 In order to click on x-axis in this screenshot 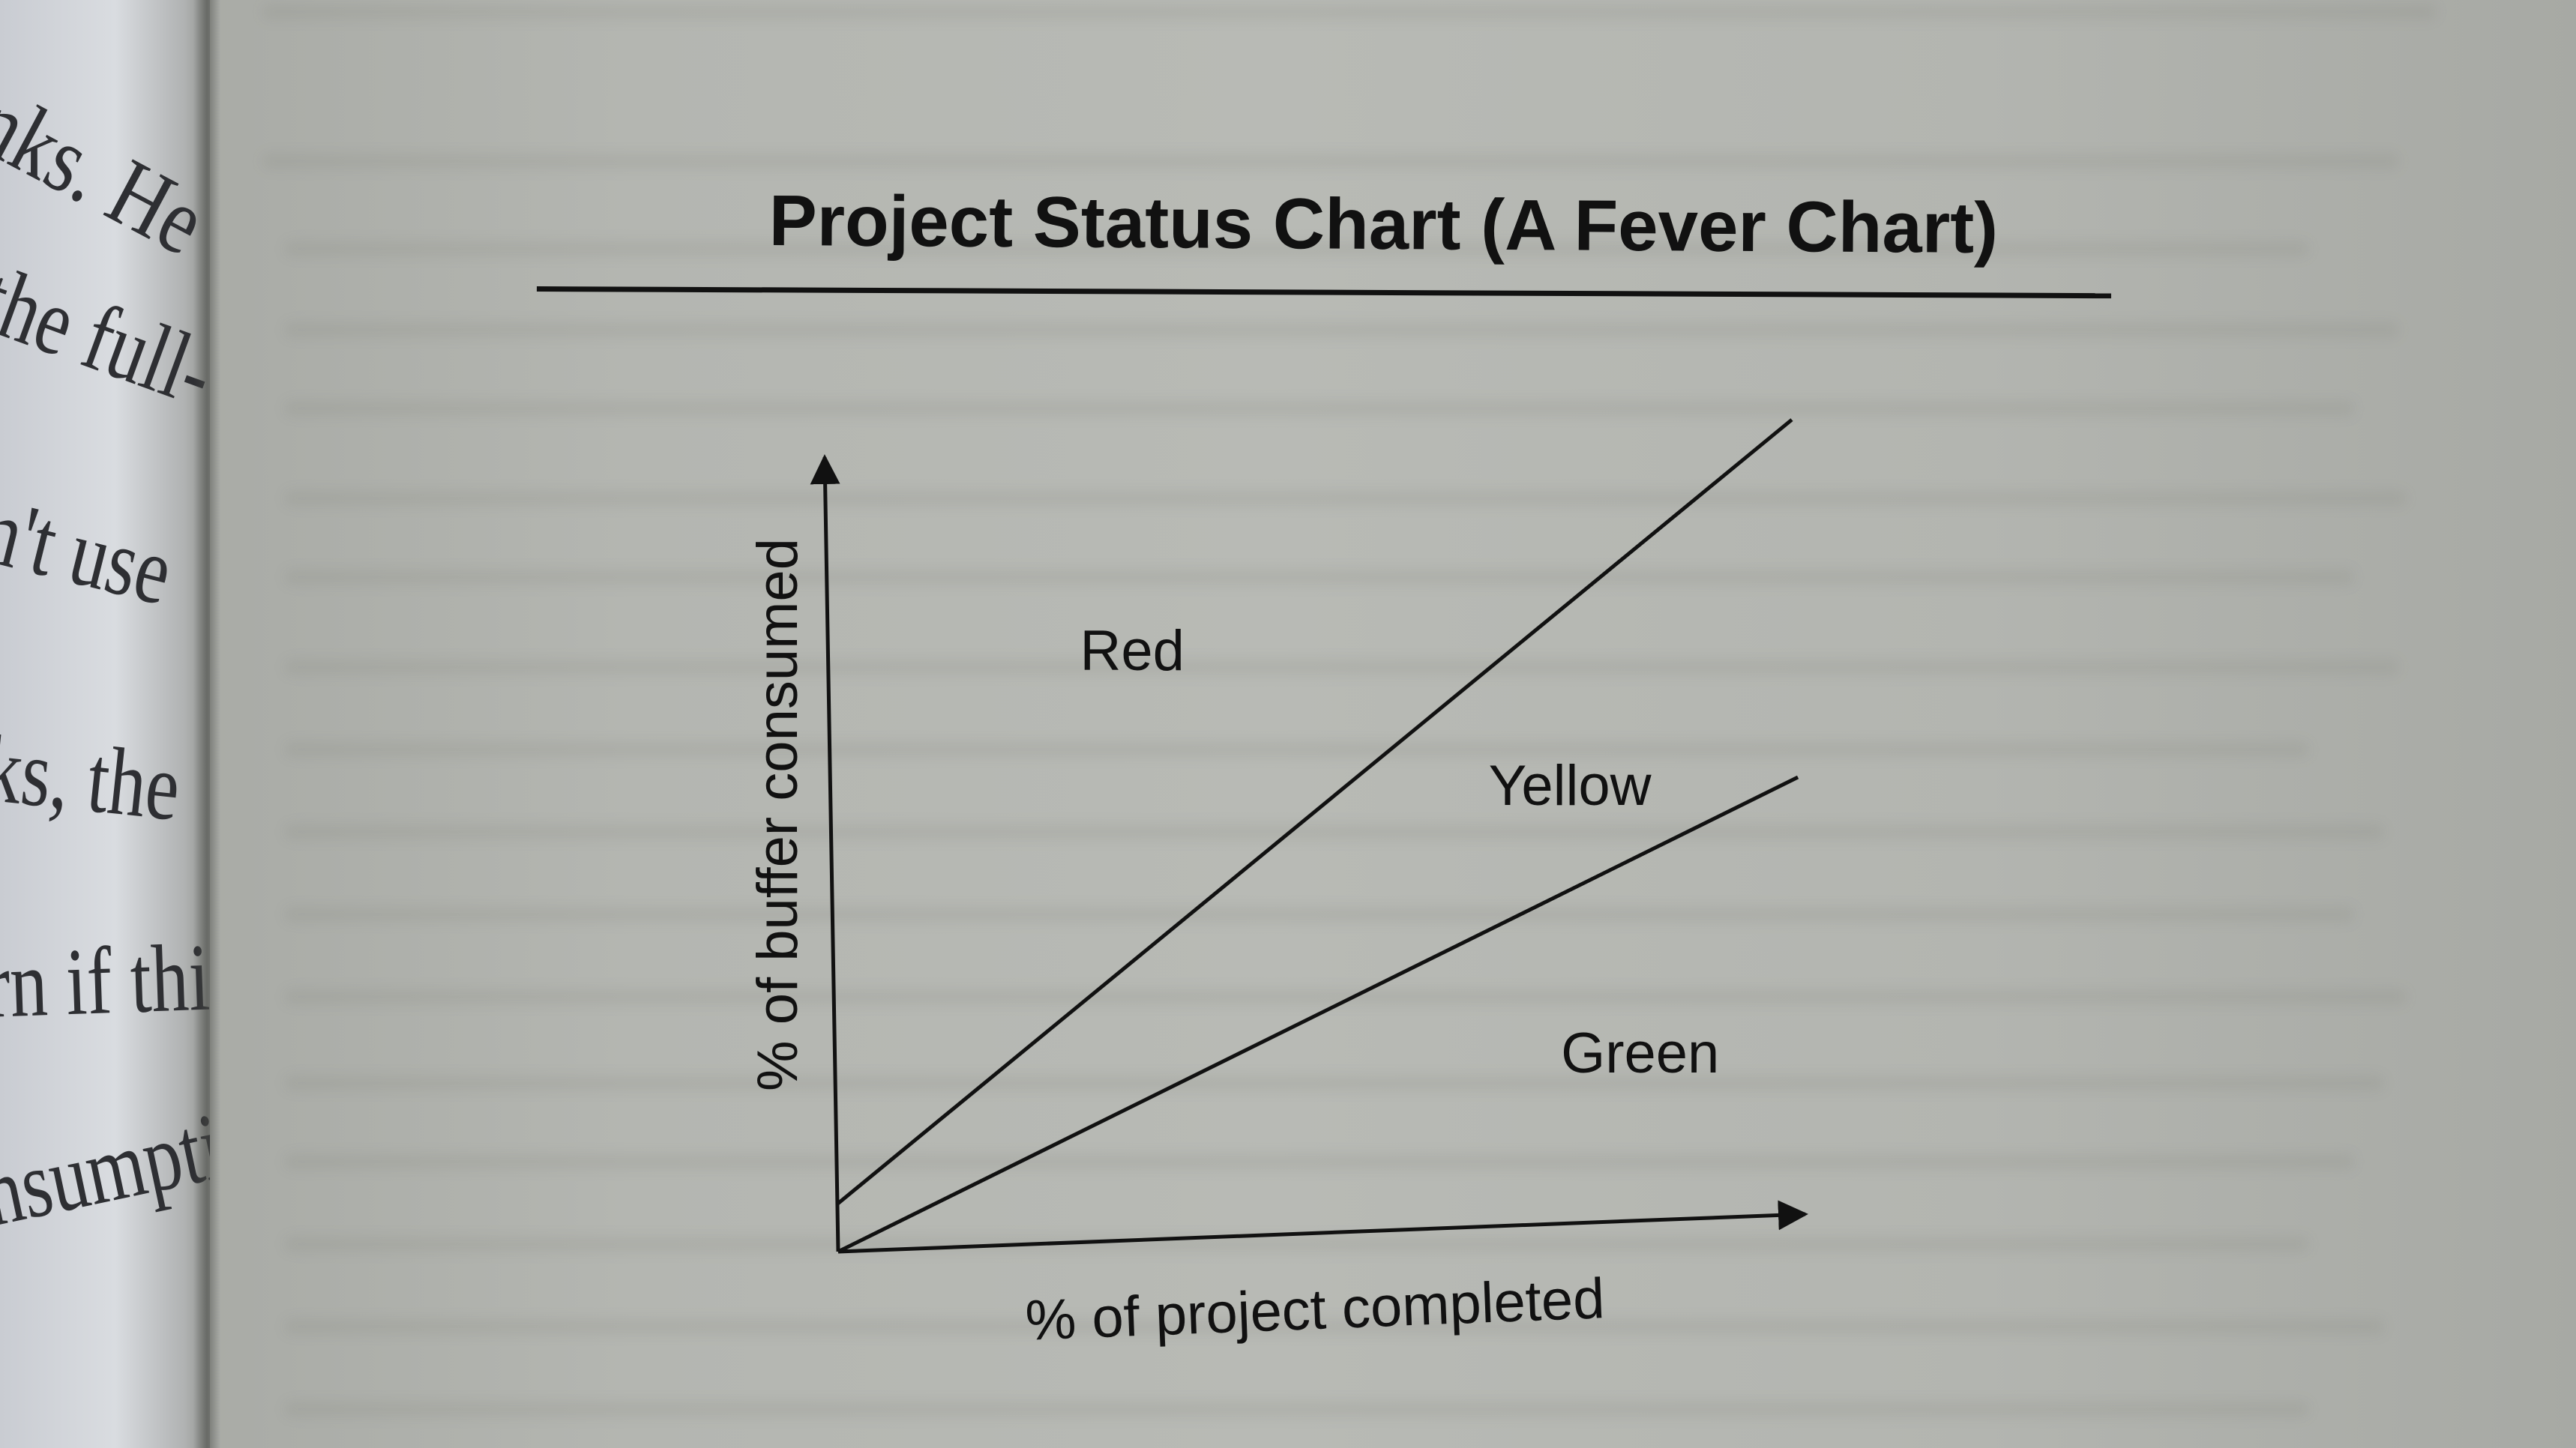, I will do `click(1322, 1227)`.